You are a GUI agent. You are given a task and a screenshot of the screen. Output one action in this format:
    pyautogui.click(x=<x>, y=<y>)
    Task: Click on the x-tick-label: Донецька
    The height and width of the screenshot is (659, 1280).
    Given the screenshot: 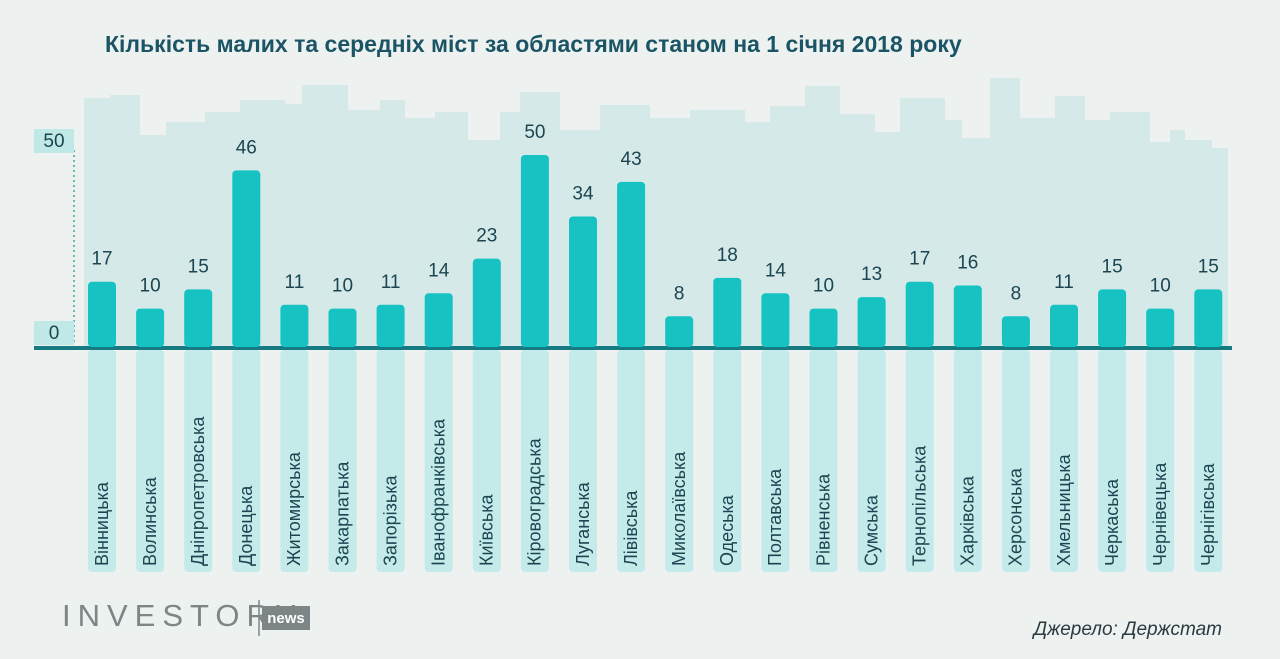 What is the action you would take?
    pyautogui.click(x=246, y=525)
    